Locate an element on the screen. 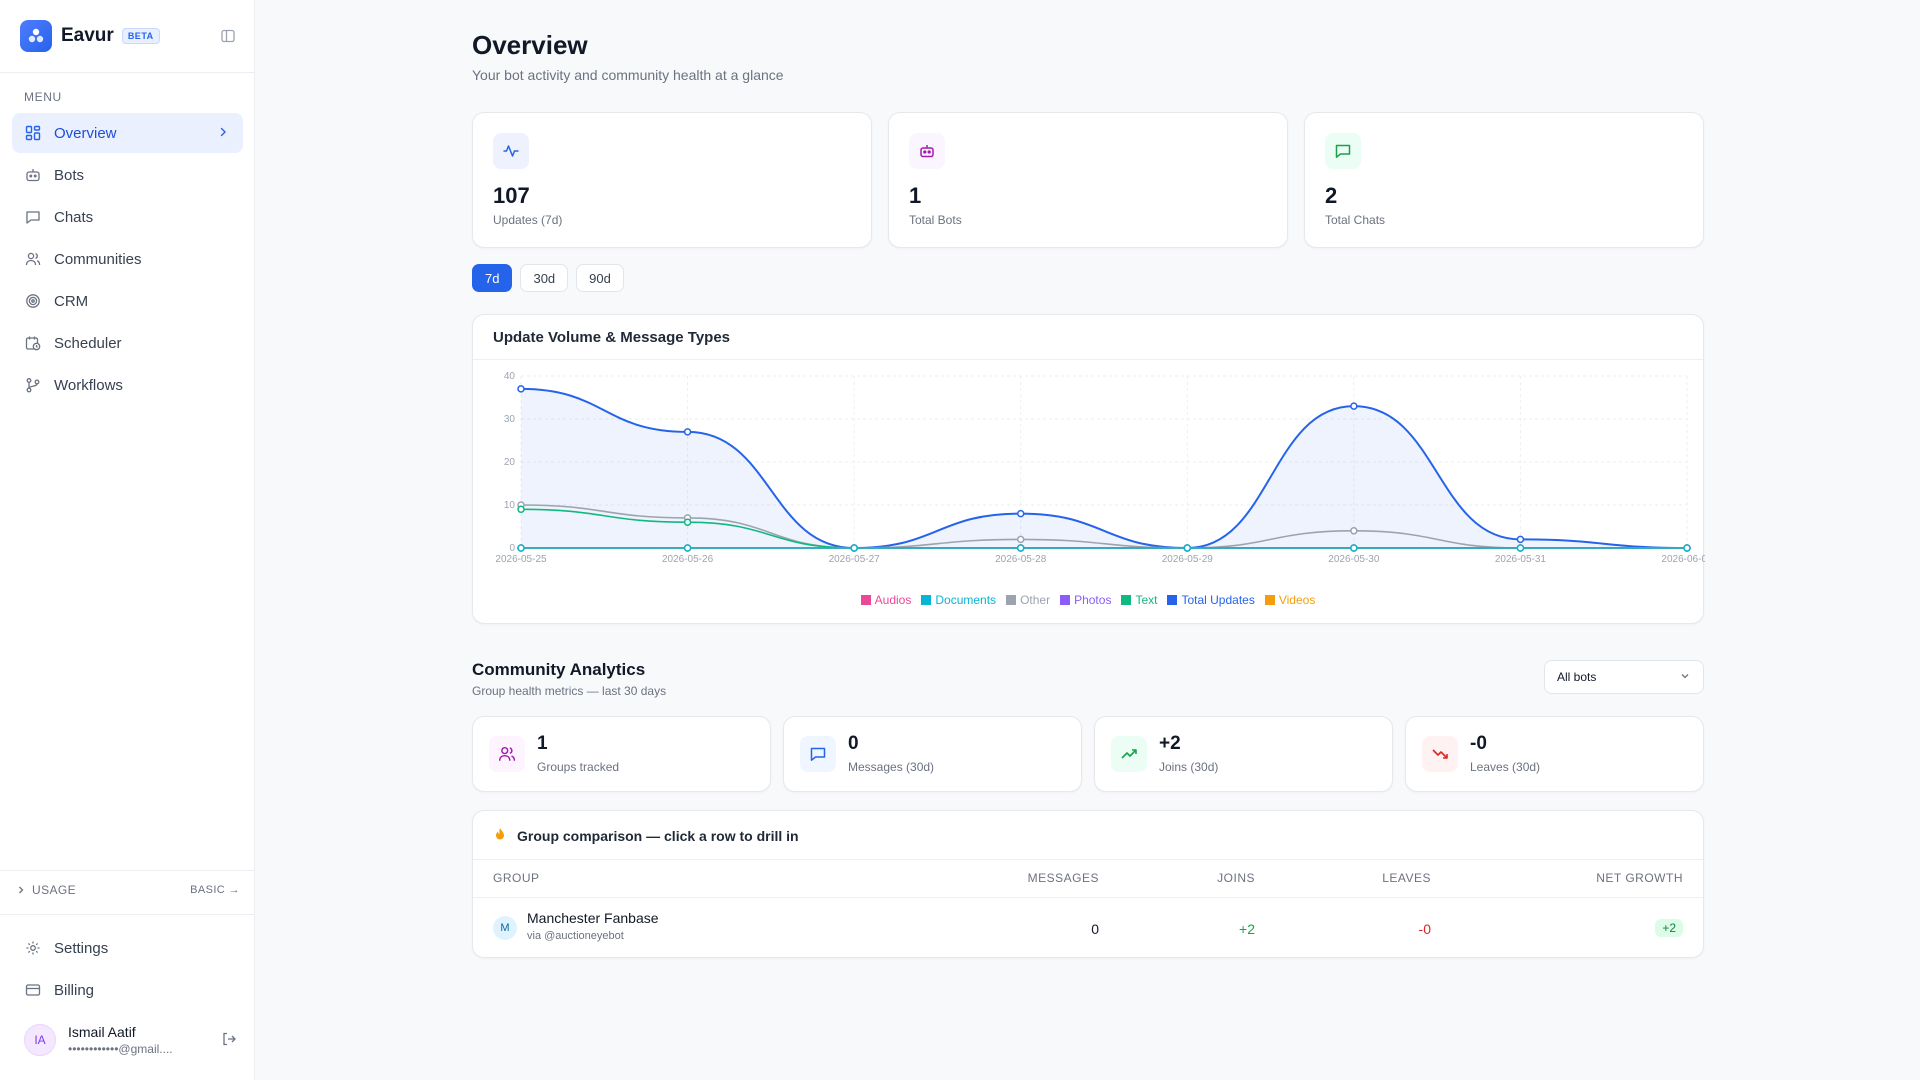 The width and height of the screenshot is (1920, 1080). sidebar-item-chats: Chats is located at coordinates (127, 217).